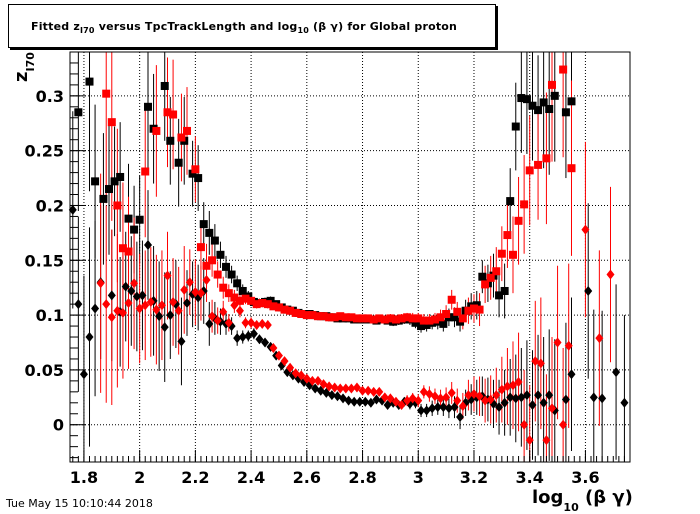 This screenshot has height=514, width=700. I want to click on y-tick-label: 0.15, so click(44, 260).